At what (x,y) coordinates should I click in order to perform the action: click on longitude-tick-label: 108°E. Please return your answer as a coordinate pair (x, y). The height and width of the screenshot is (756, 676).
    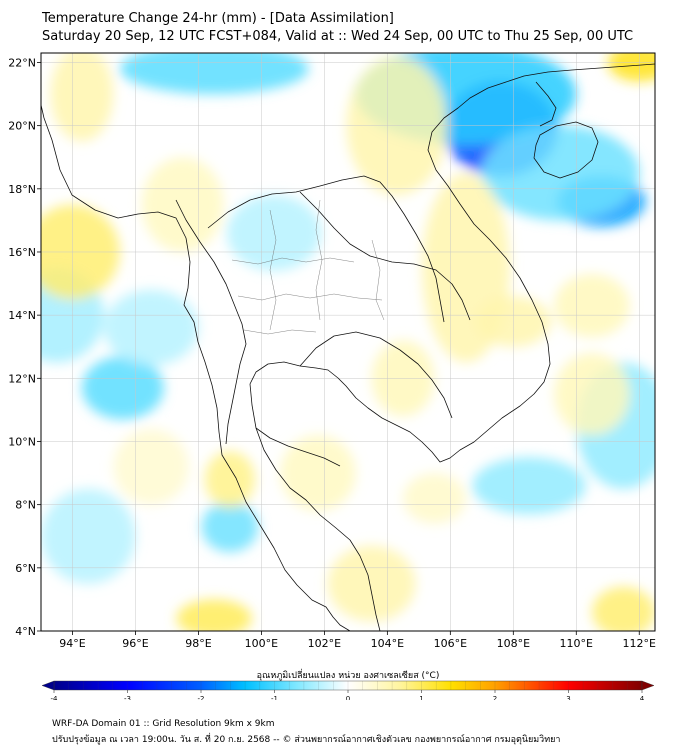
    Looking at the image, I should click on (513, 643).